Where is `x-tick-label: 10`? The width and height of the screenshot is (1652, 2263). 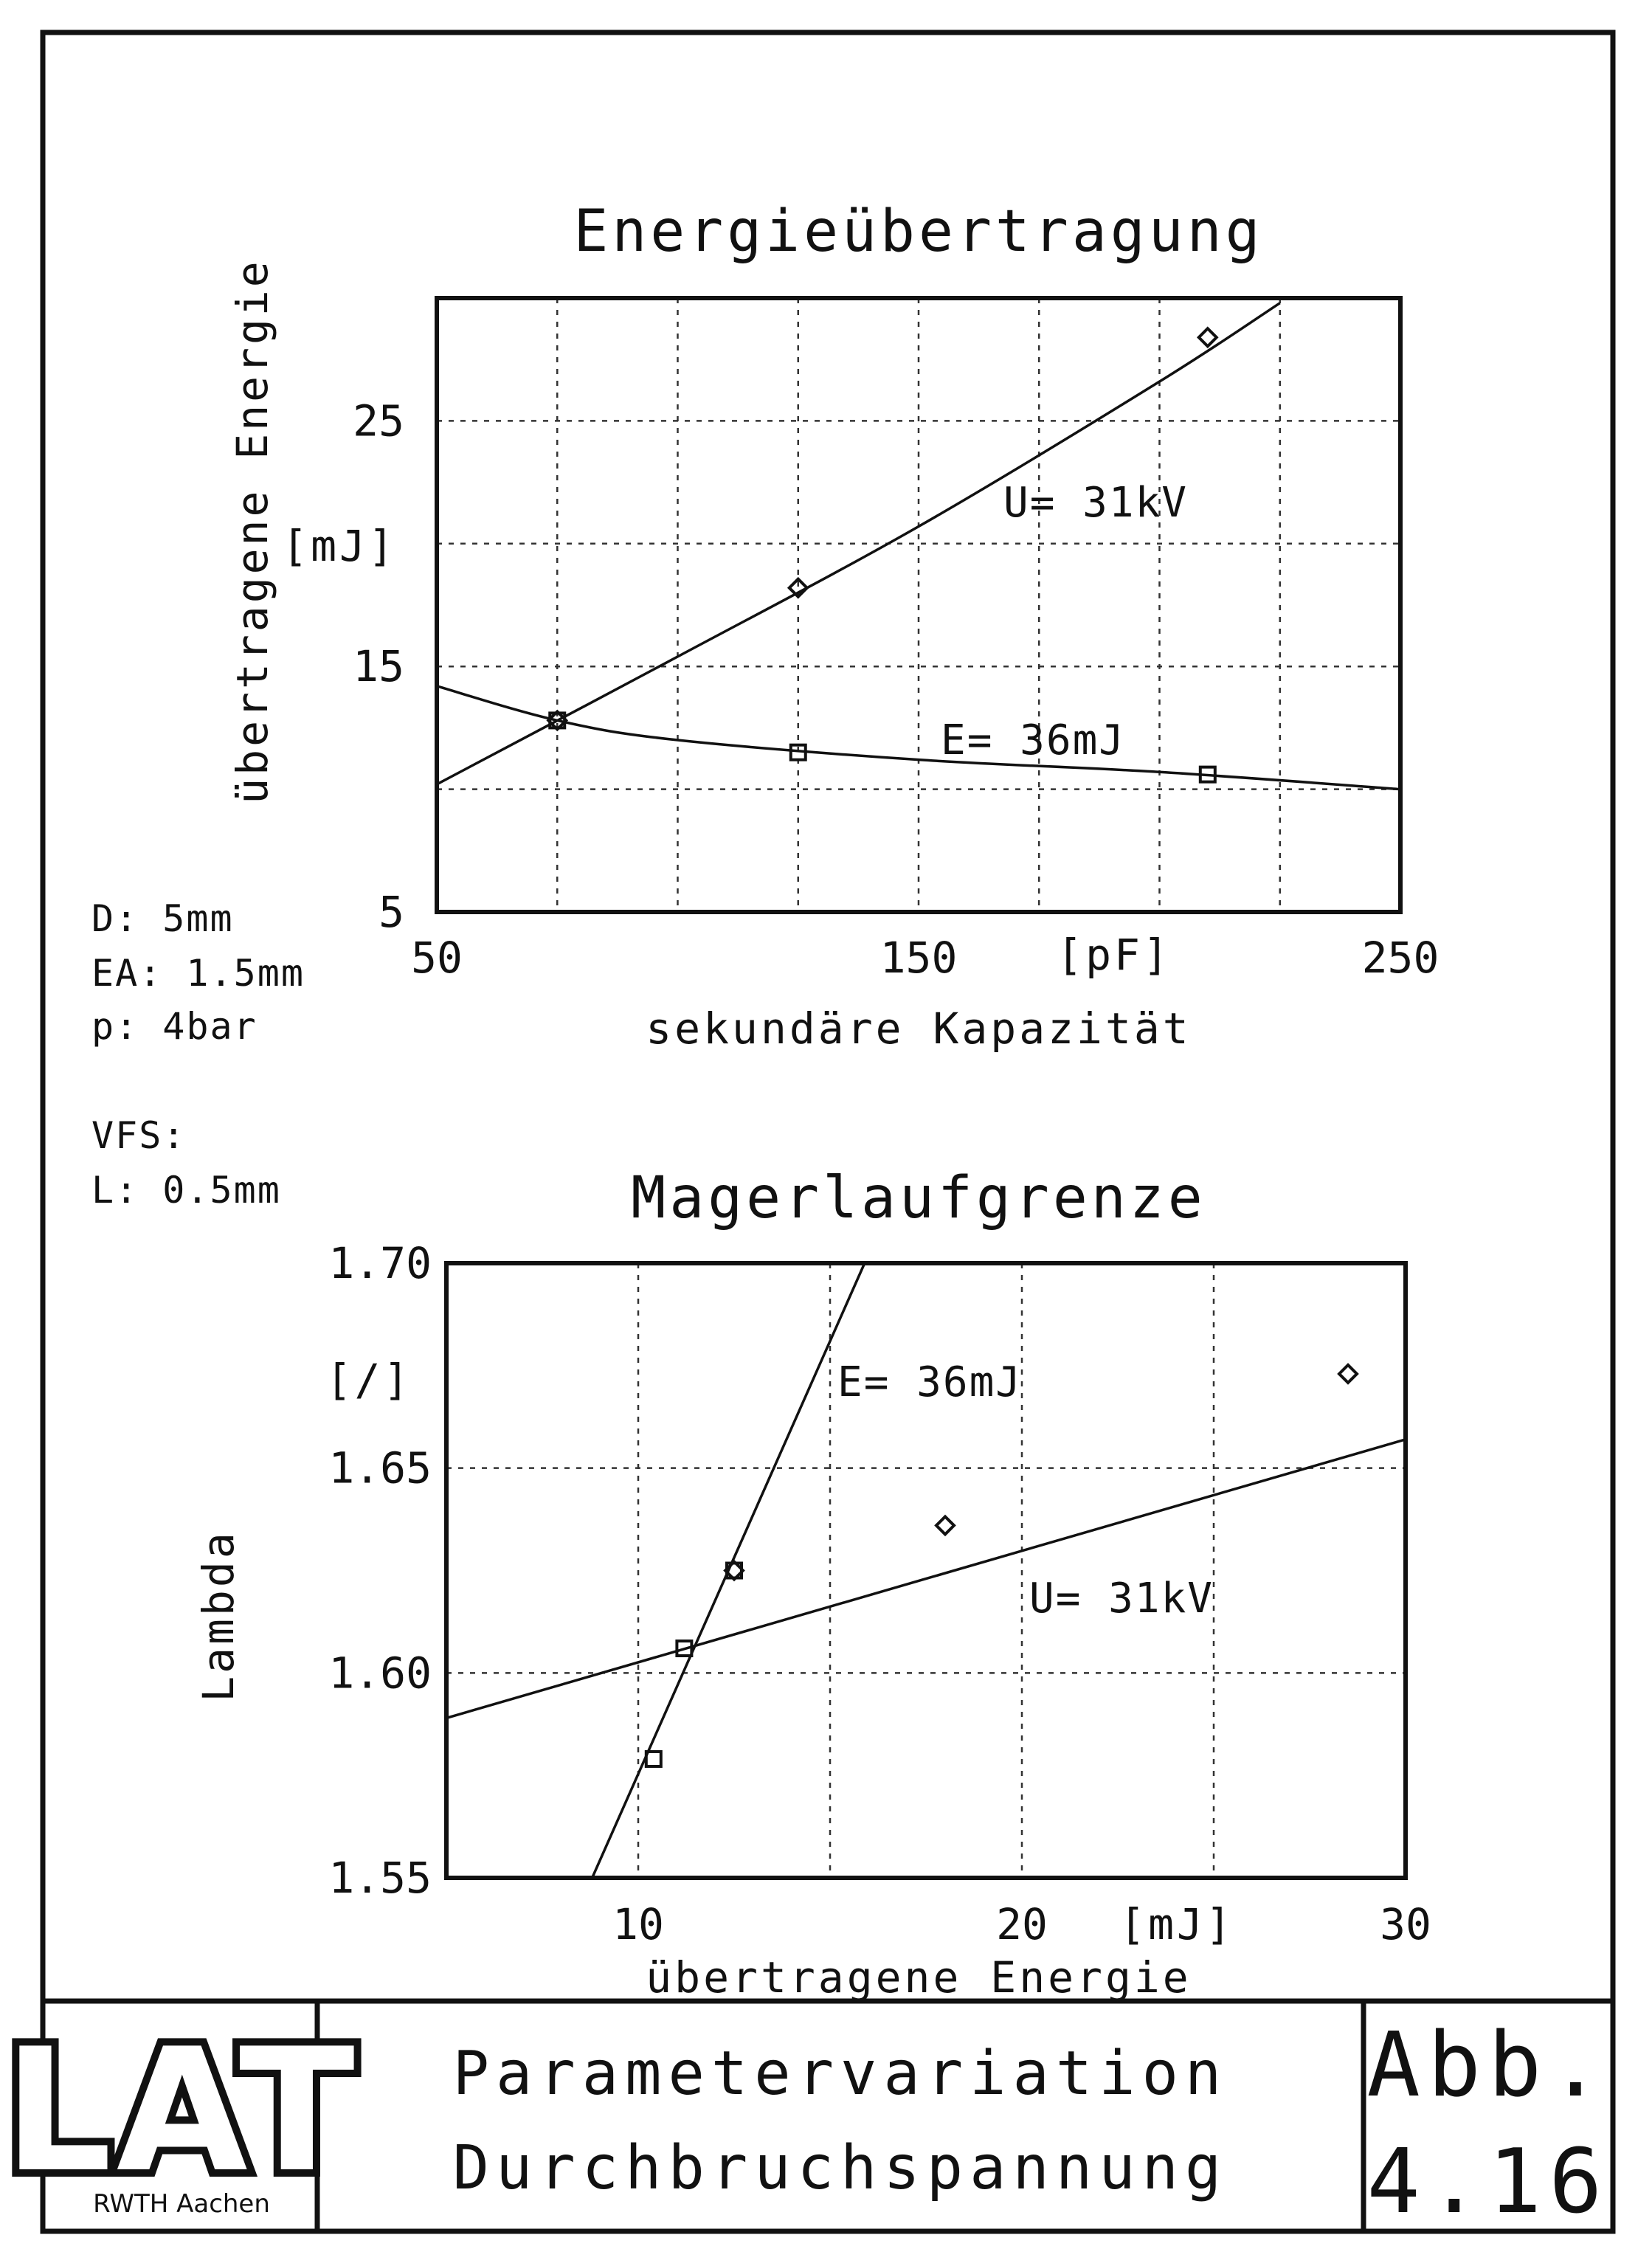 x-tick-label: 10 is located at coordinates (638, 1924).